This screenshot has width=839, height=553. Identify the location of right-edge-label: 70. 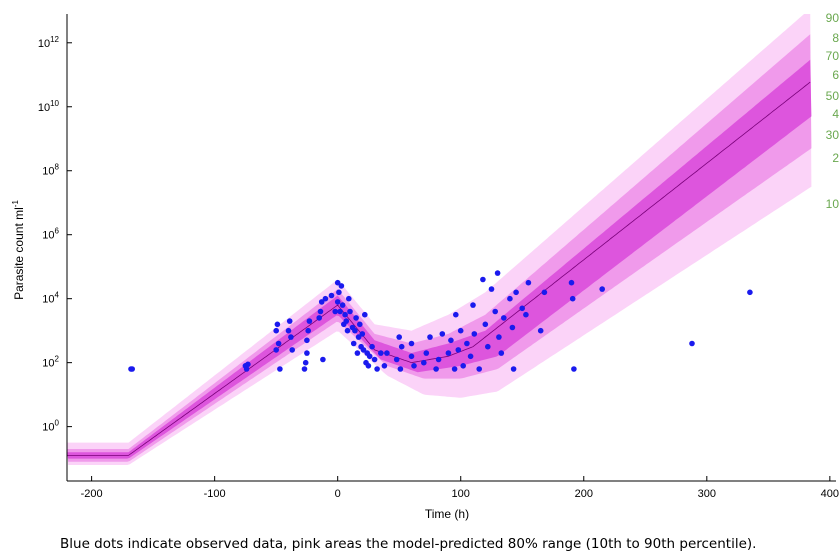
(832, 56).